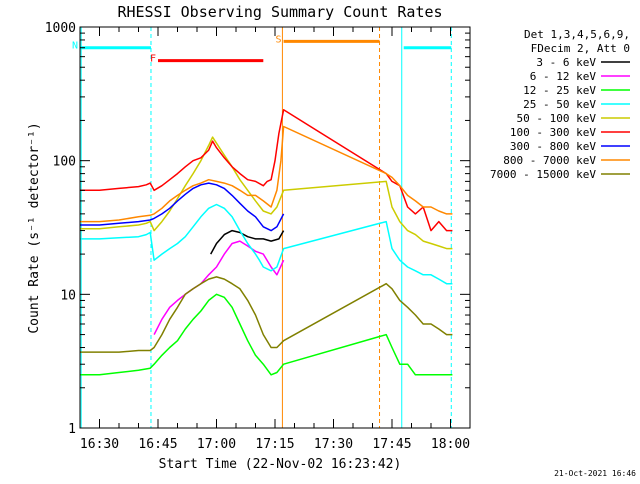 The height and width of the screenshot is (484, 640). I want to click on y-tick-label: 1, so click(72, 429).